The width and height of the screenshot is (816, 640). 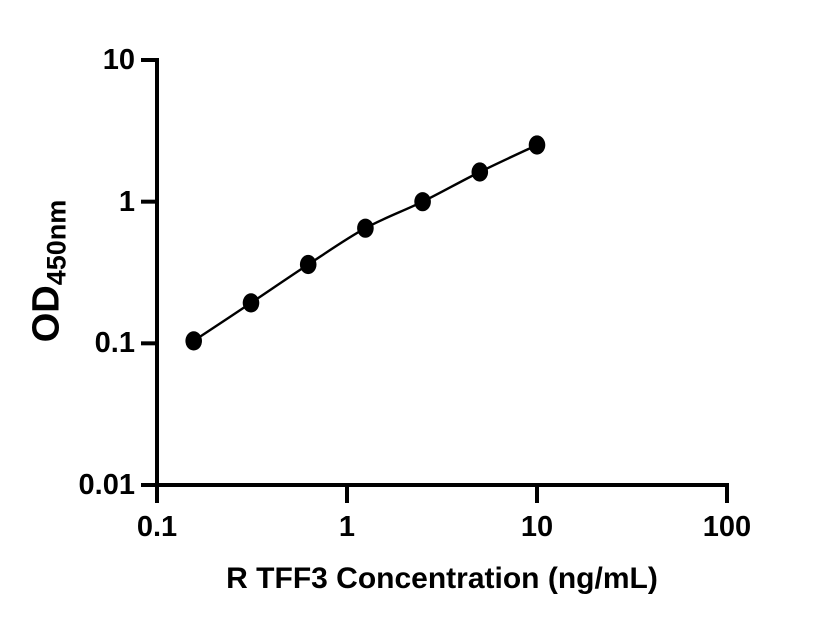 I want to click on x-tick-label: 0.1, so click(x=157, y=527).